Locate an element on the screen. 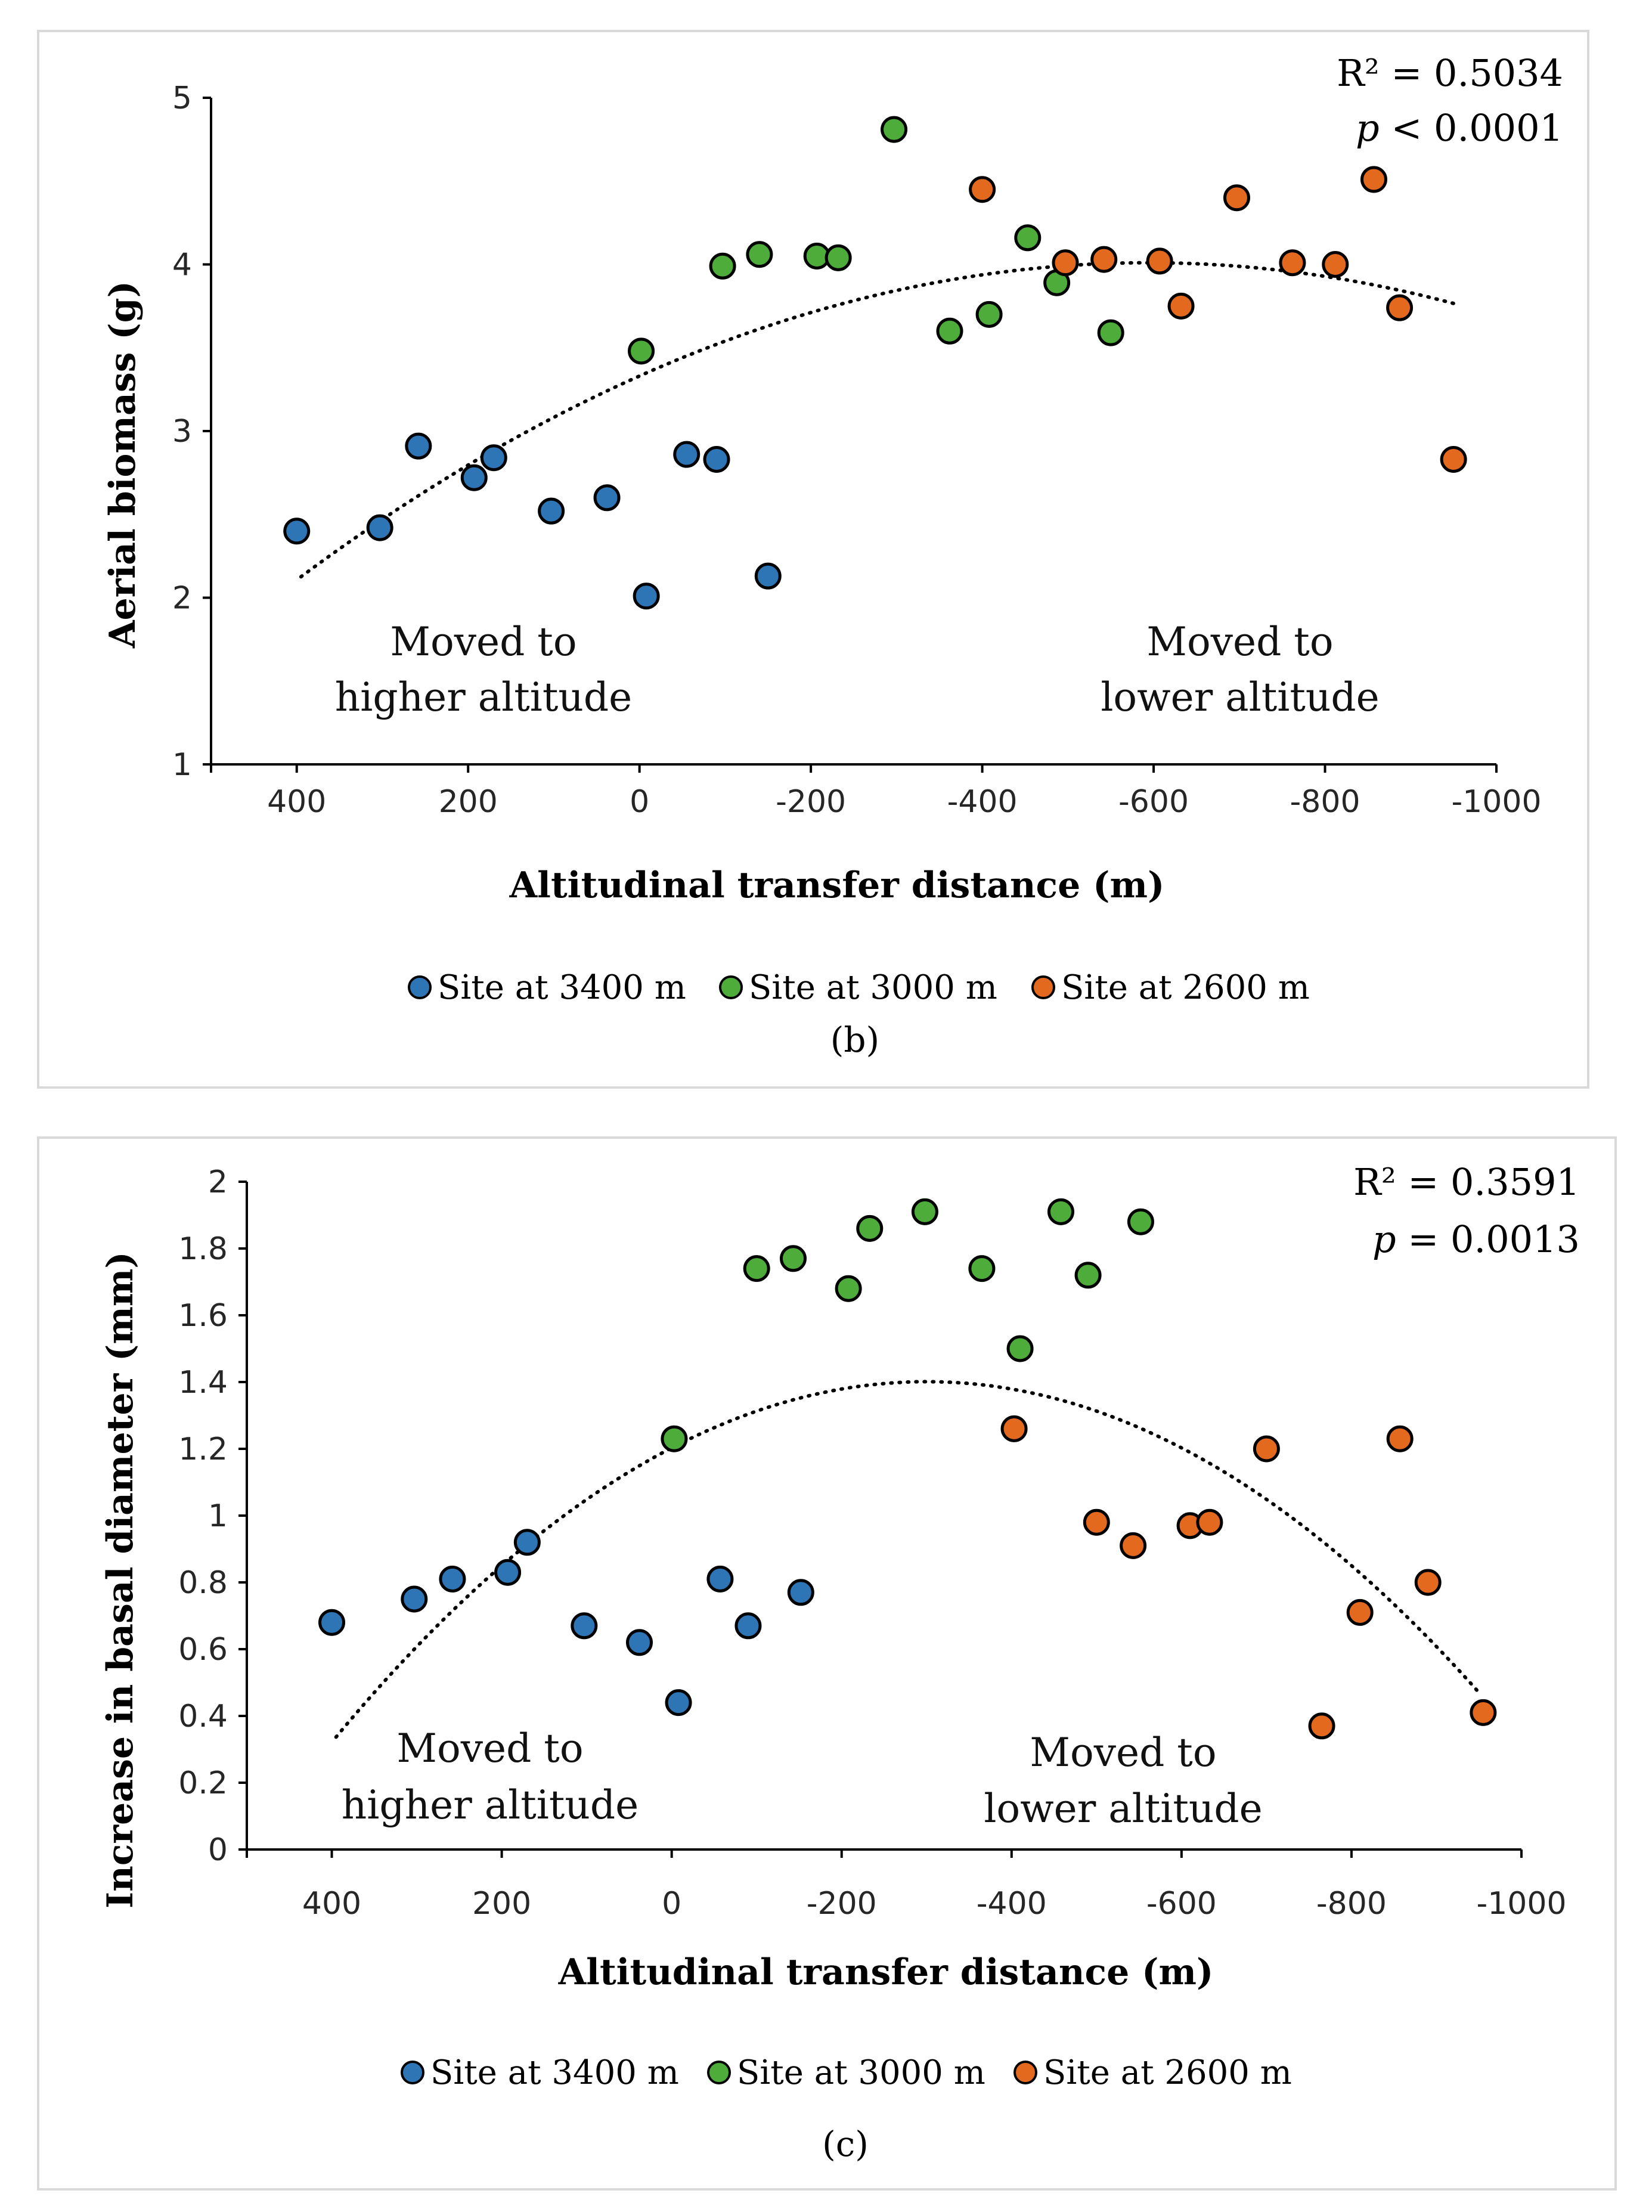 Image resolution: width=1652 pixels, height=2212 pixels. y-axis-ticks: 1 2 3 4 5 is located at coordinates (191, 431).